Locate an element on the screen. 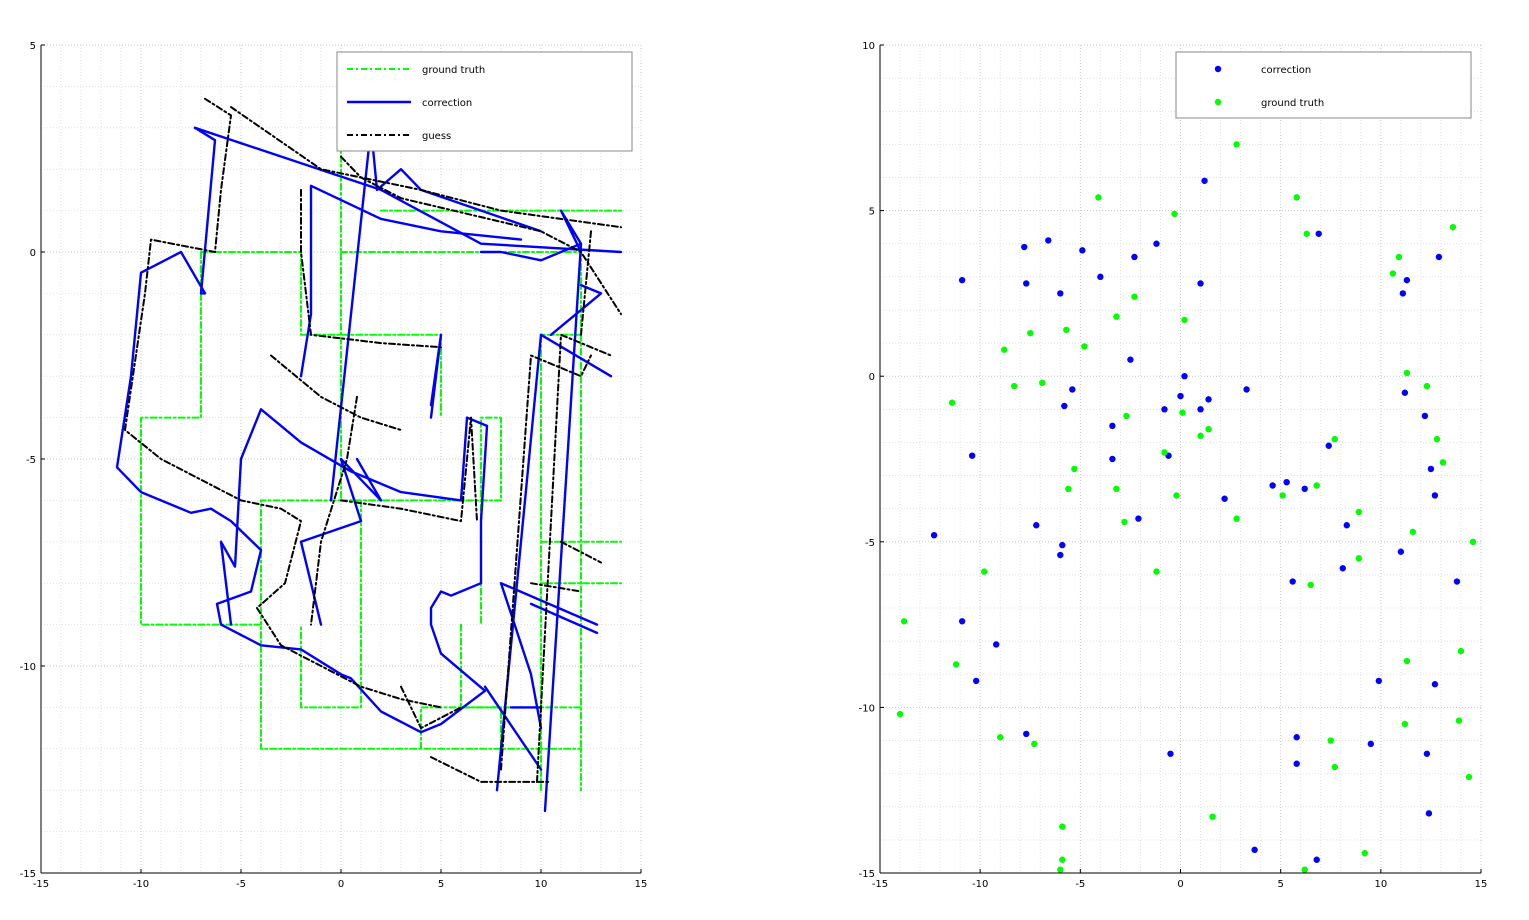  left-y-tick-label: 0 is located at coordinates (33, 253).